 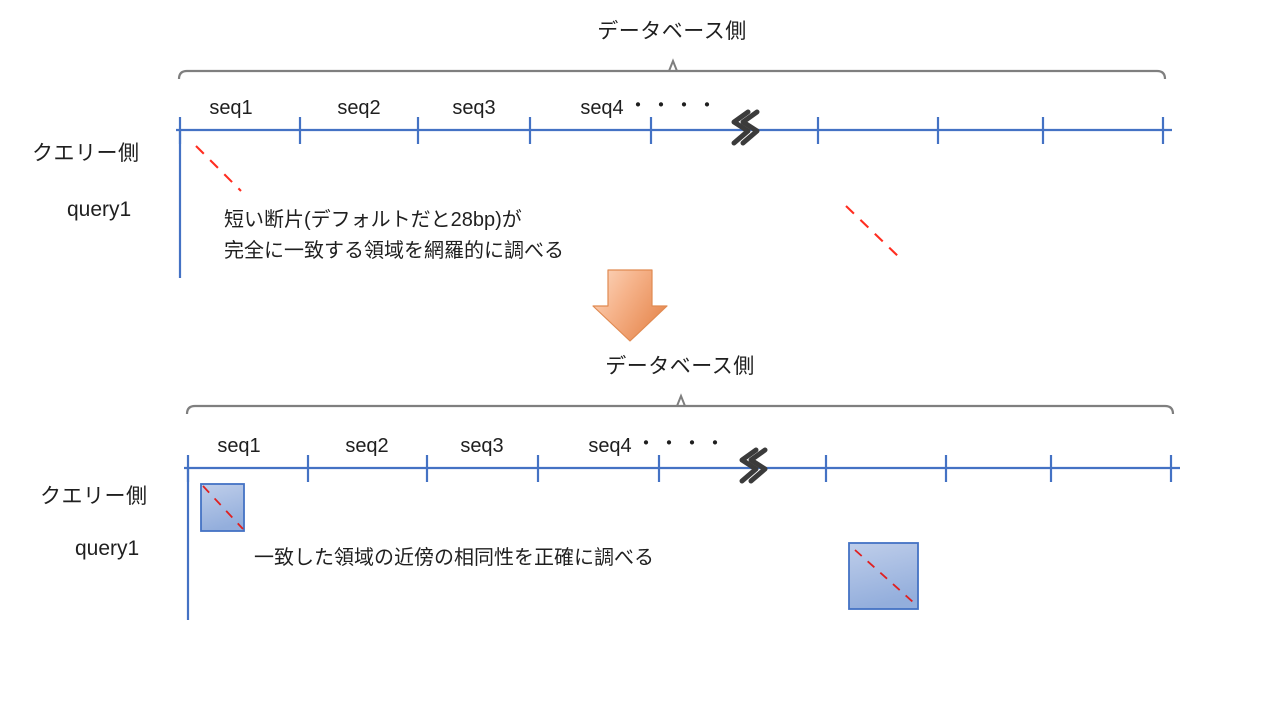 What do you see at coordinates (672, 31) in the screenshot?
I see `database-title-top: データベース側` at bounding box center [672, 31].